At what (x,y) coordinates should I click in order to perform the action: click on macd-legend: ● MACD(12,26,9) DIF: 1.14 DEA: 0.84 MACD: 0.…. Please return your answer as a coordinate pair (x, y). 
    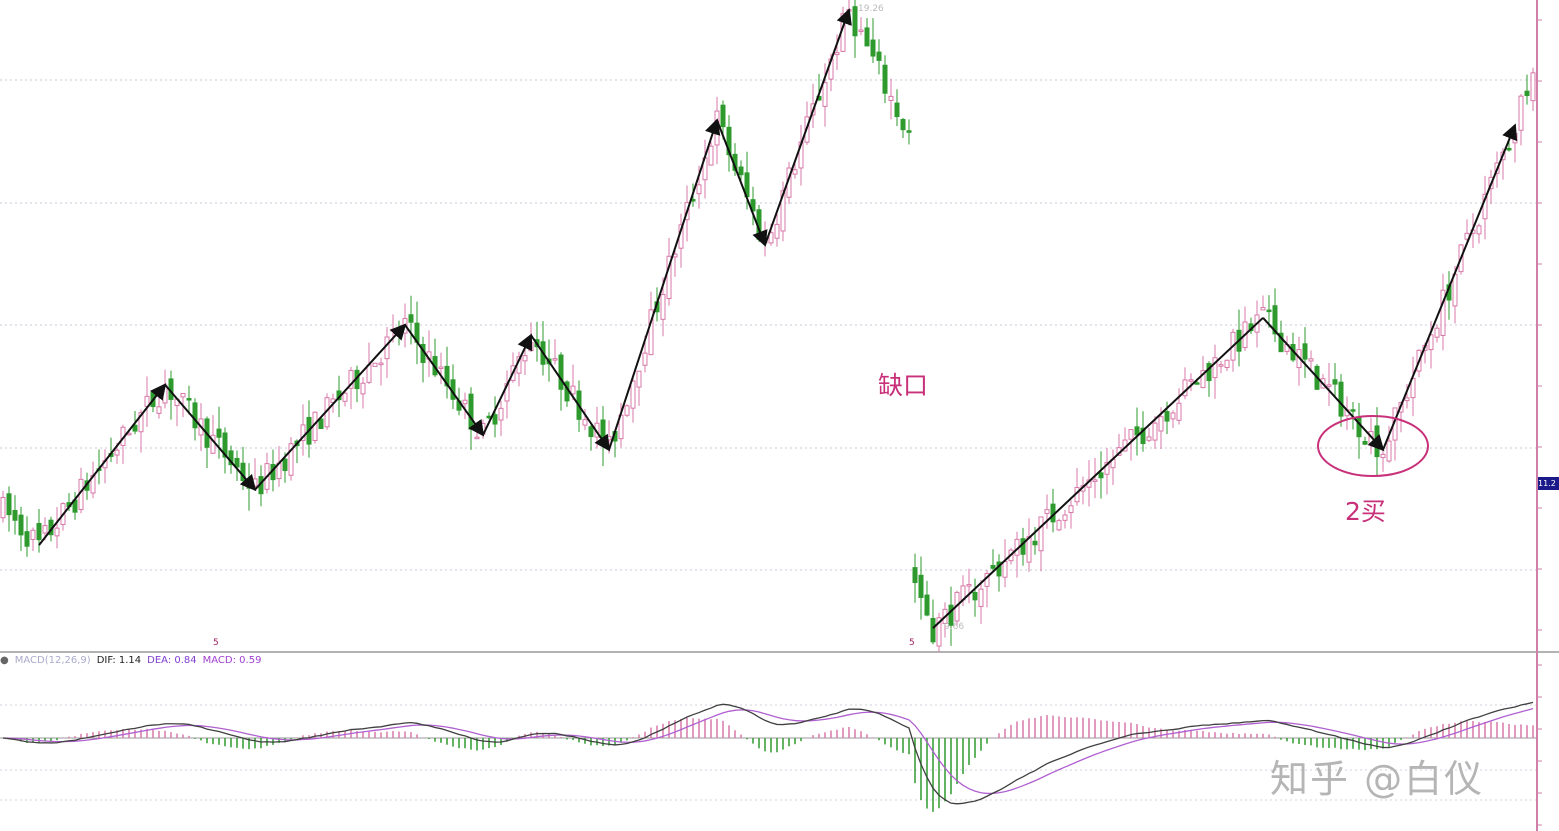
    Looking at the image, I should click on (131, 660).